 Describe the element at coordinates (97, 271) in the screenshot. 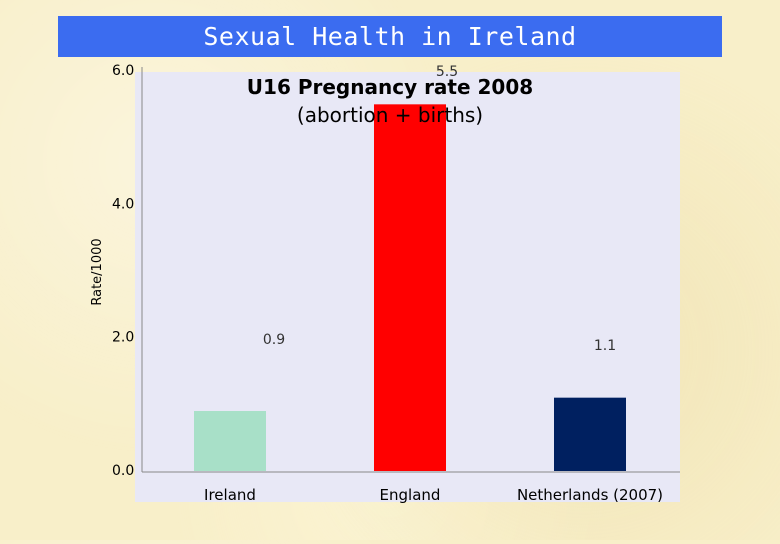

I see `y-axis-title: Rate/1000` at that location.